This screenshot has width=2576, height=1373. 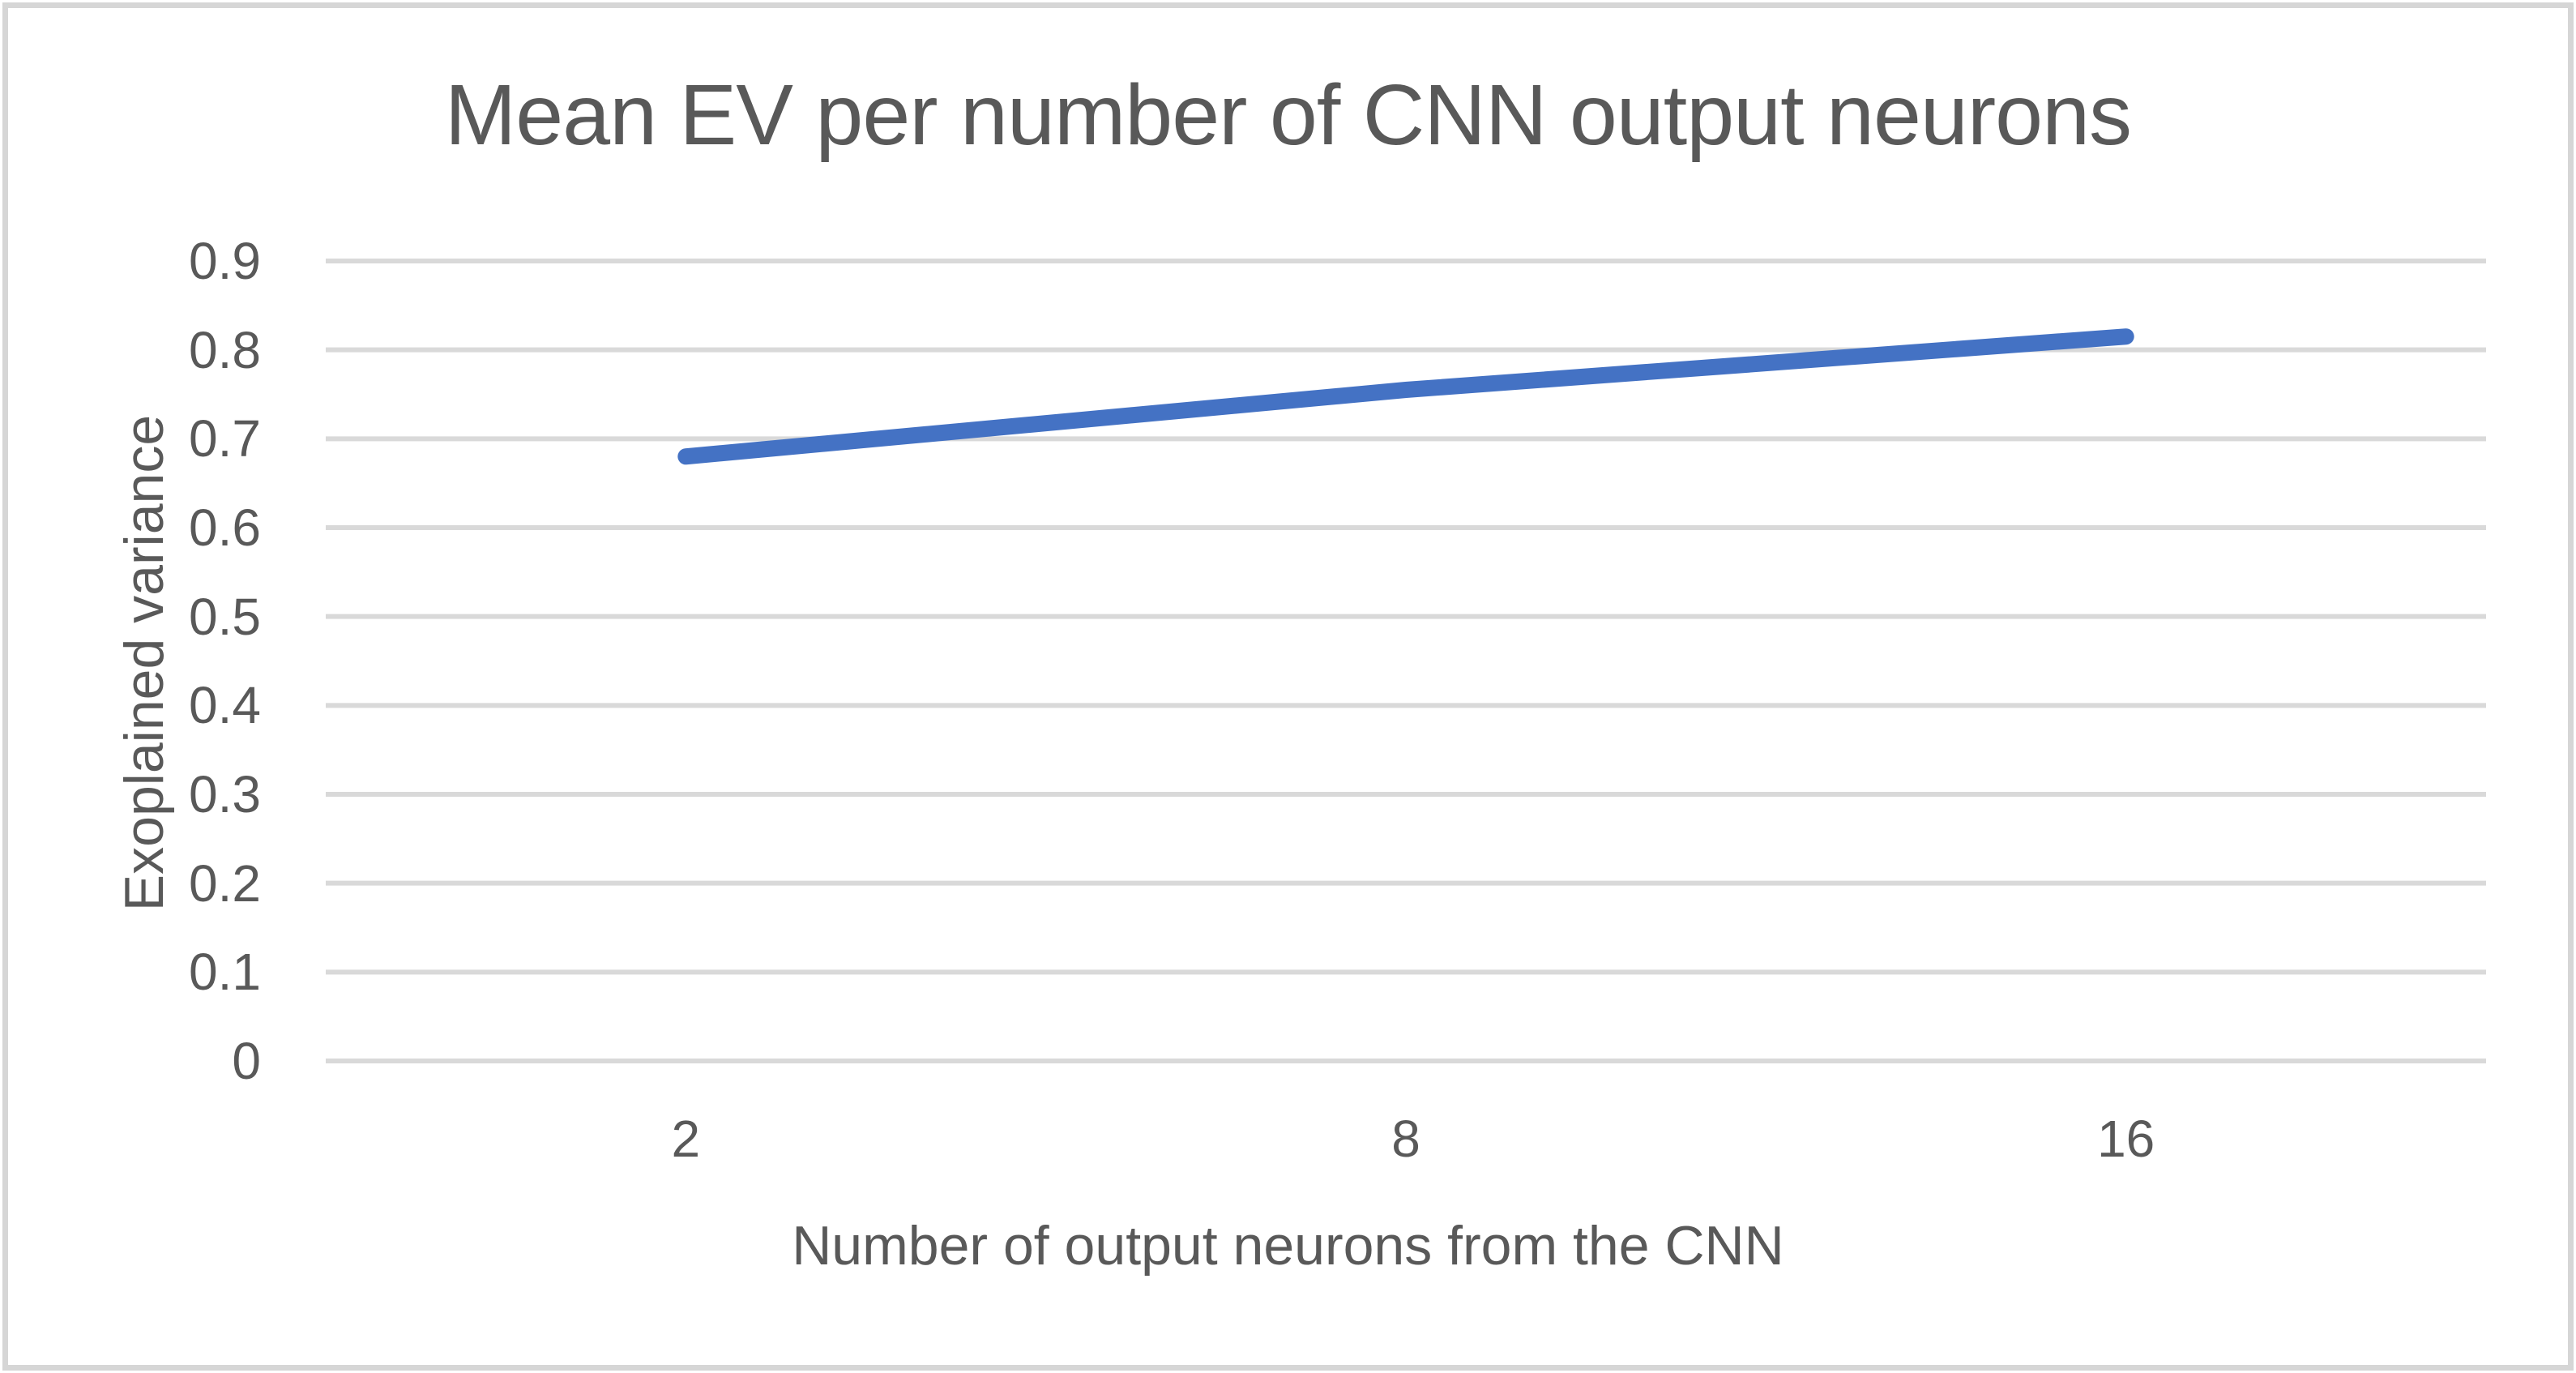 What do you see at coordinates (1288, 115) in the screenshot?
I see `chart-title: Mean EV per number of CNN output neurons` at bounding box center [1288, 115].